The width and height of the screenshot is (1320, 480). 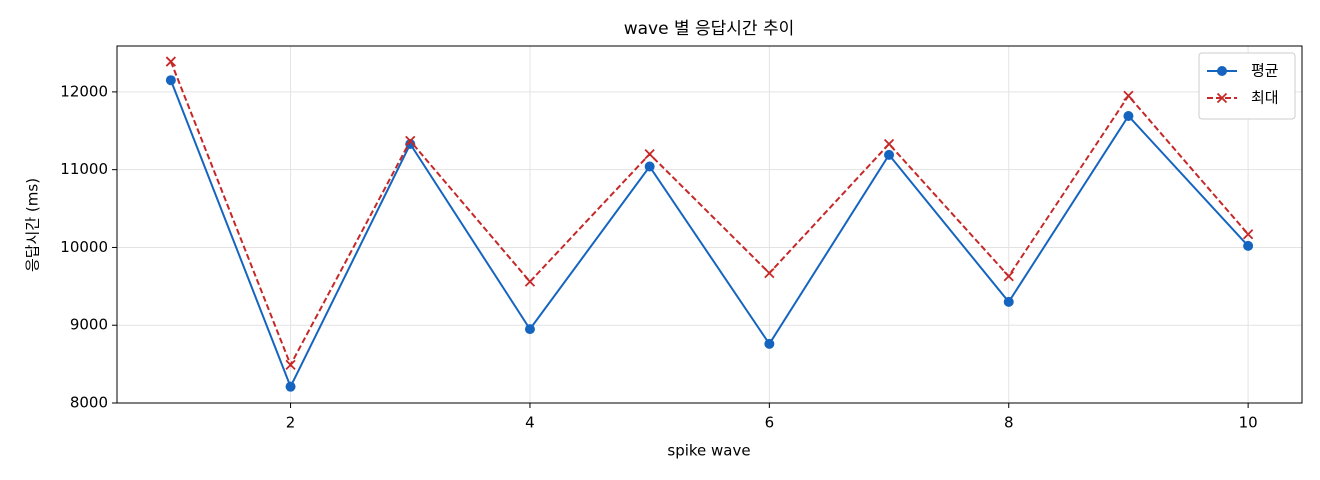 What do you see at coordinates (84, 169) in the screenshot?
I see `y-tick-label: 11000` at bounding box center [84, 169].